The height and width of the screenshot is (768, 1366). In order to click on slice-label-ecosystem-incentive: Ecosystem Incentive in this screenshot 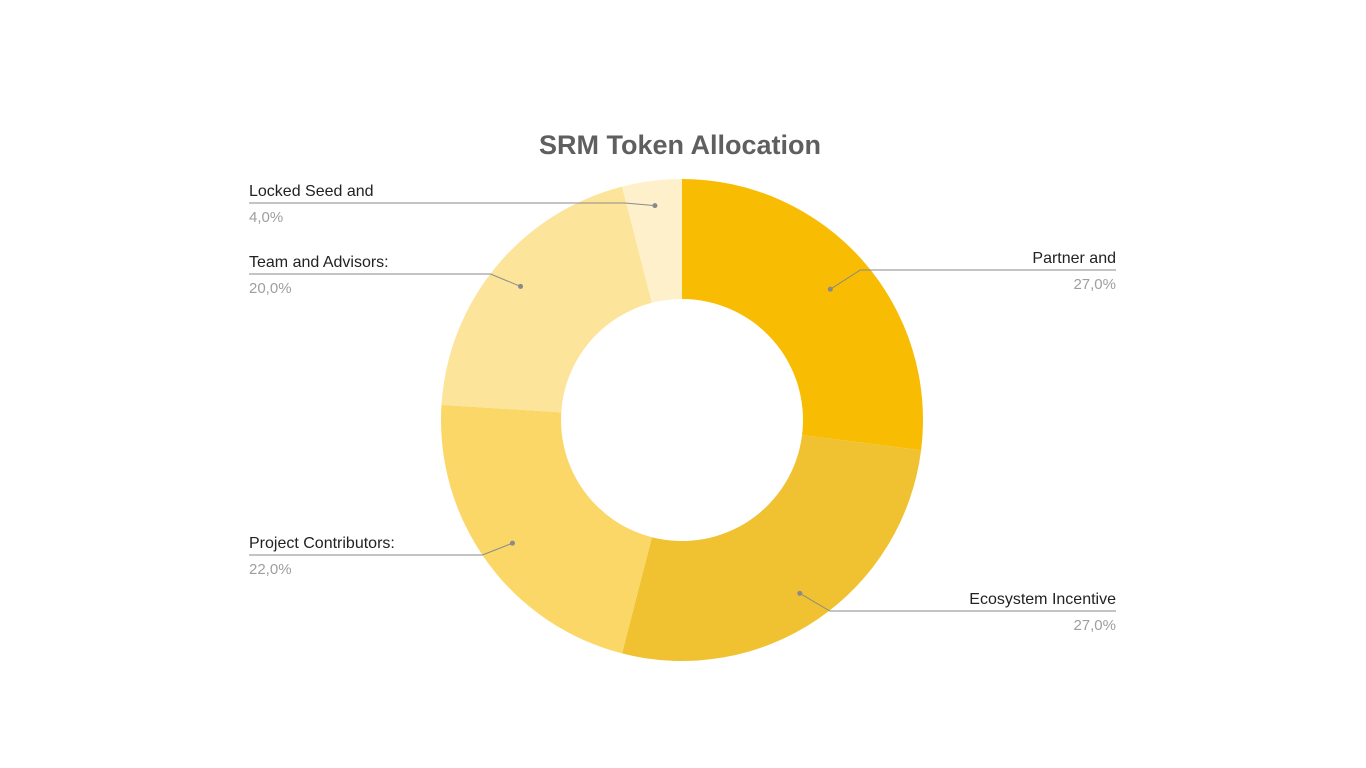, I will do `click(1042, 599)`.